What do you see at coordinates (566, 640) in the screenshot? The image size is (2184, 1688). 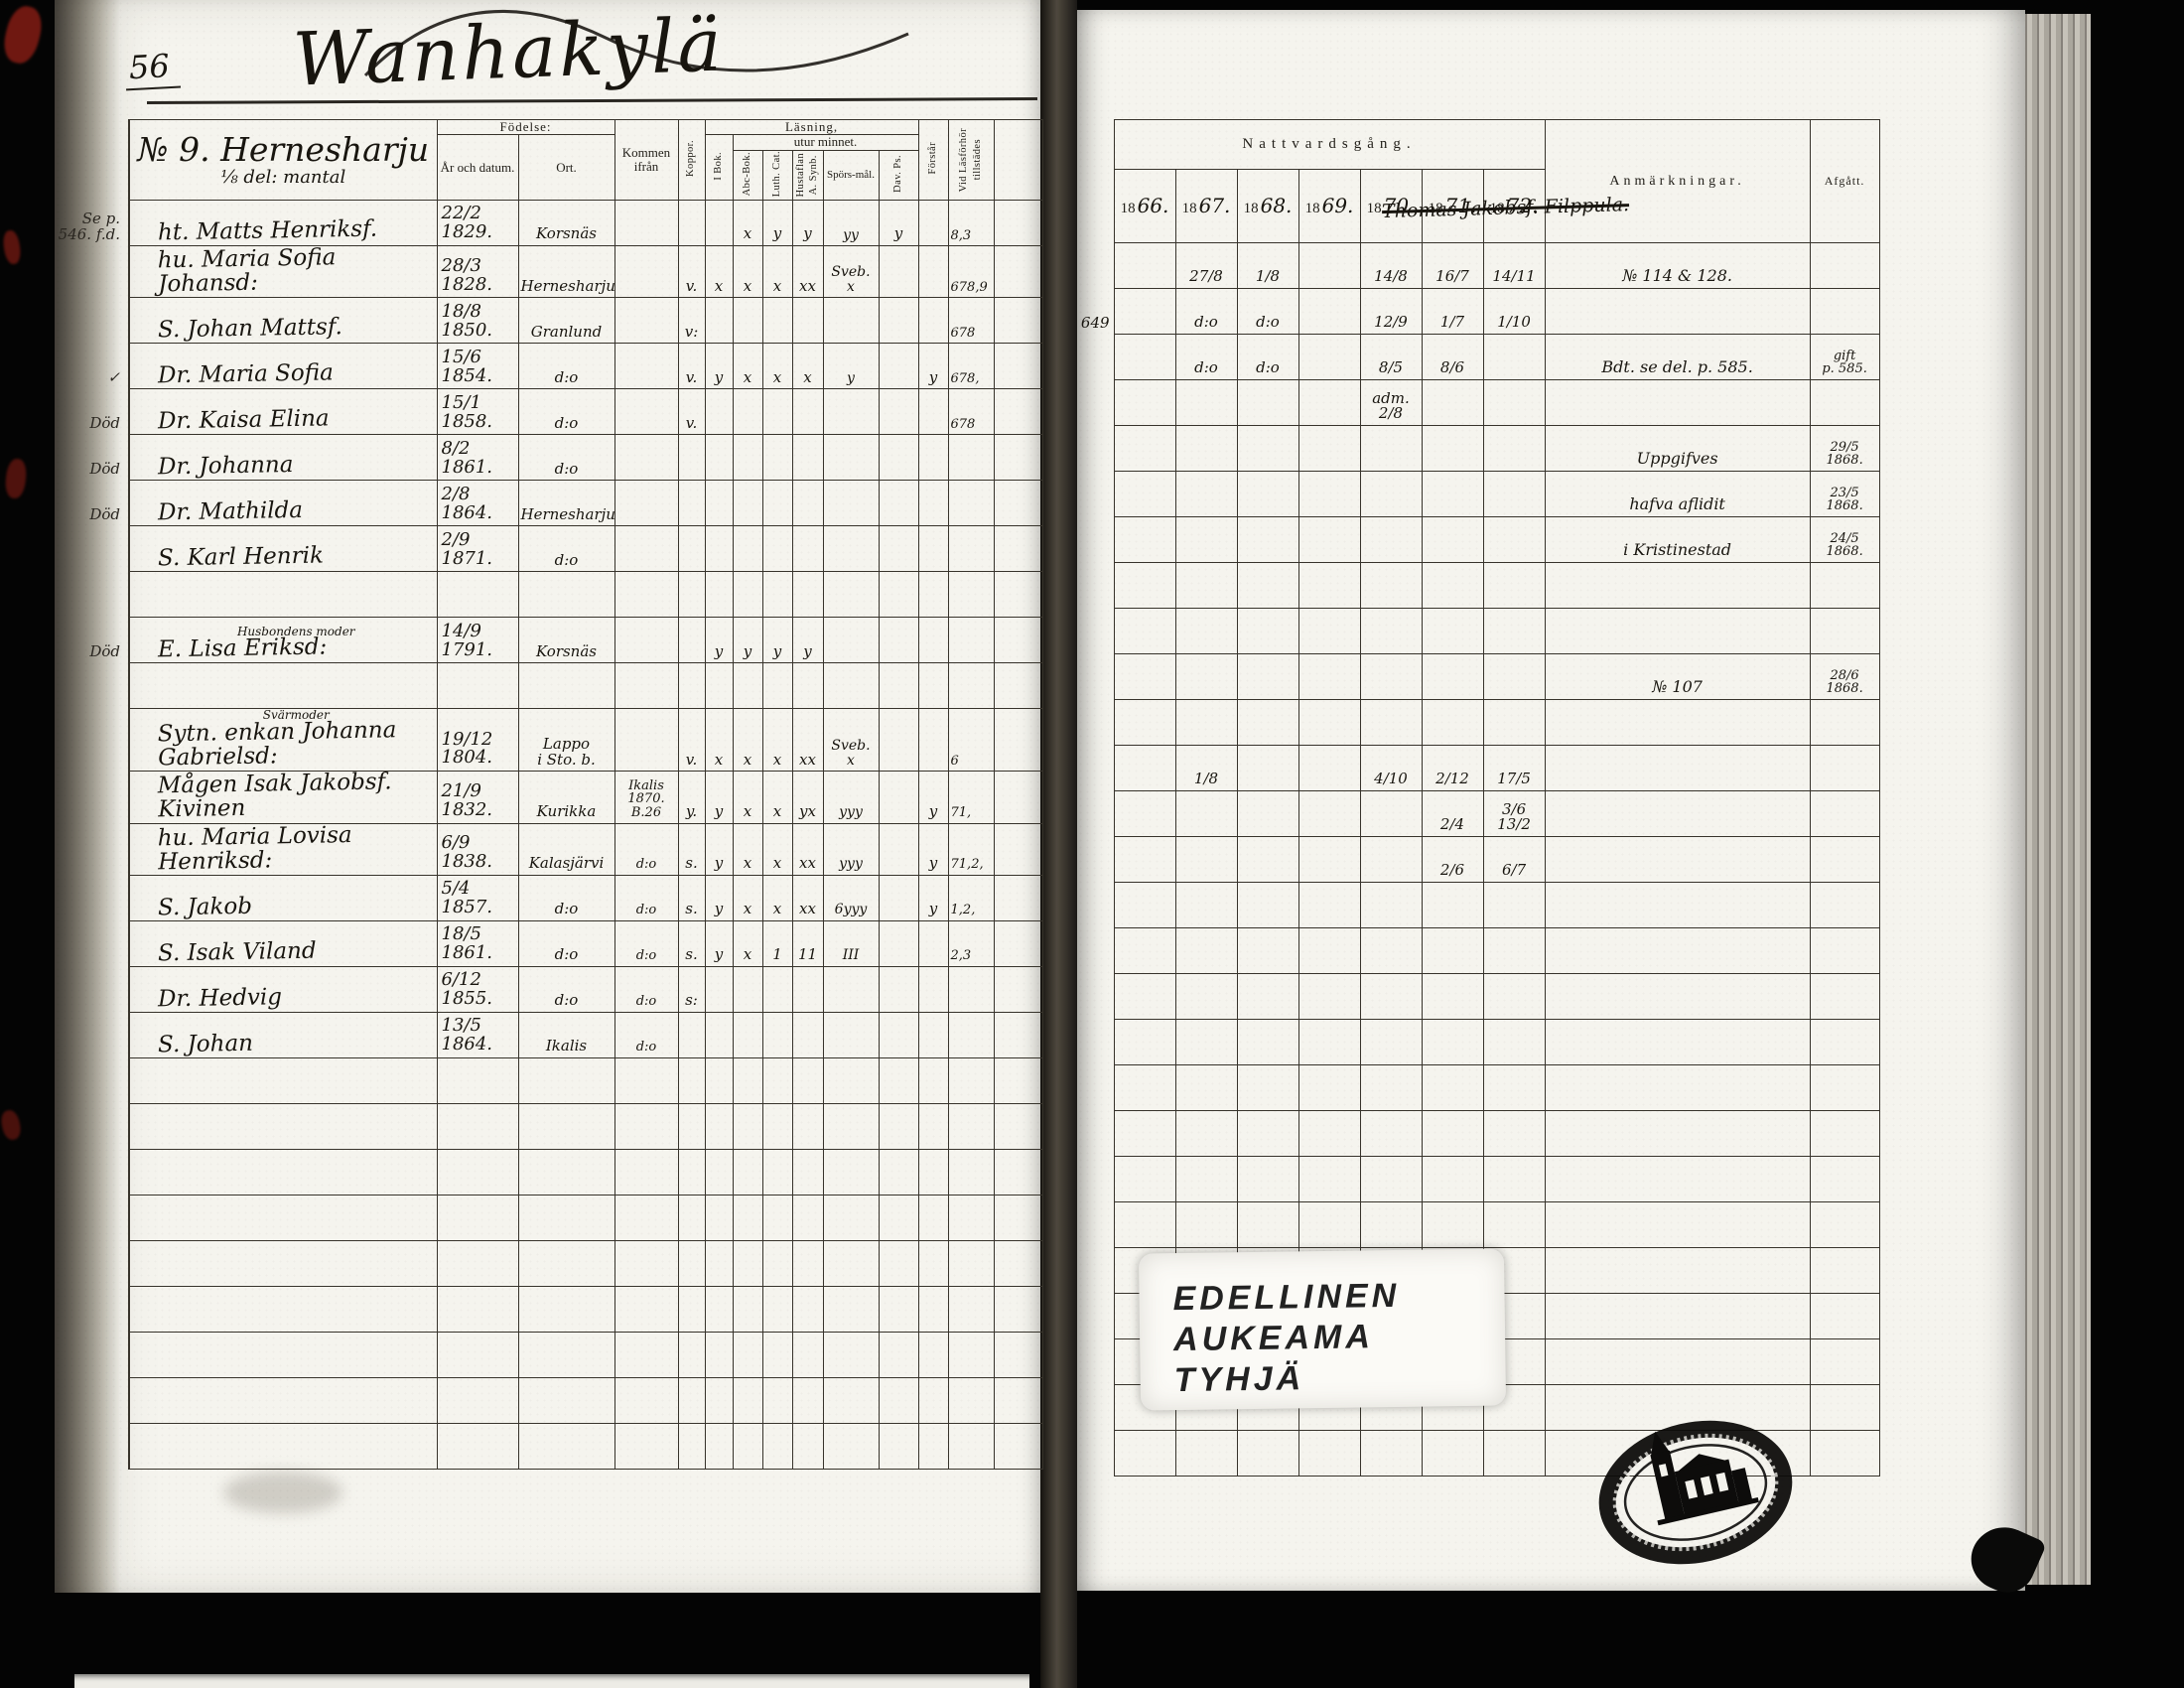 I see `cell-ort: Korsnäs` at bounding box center [566, 640].